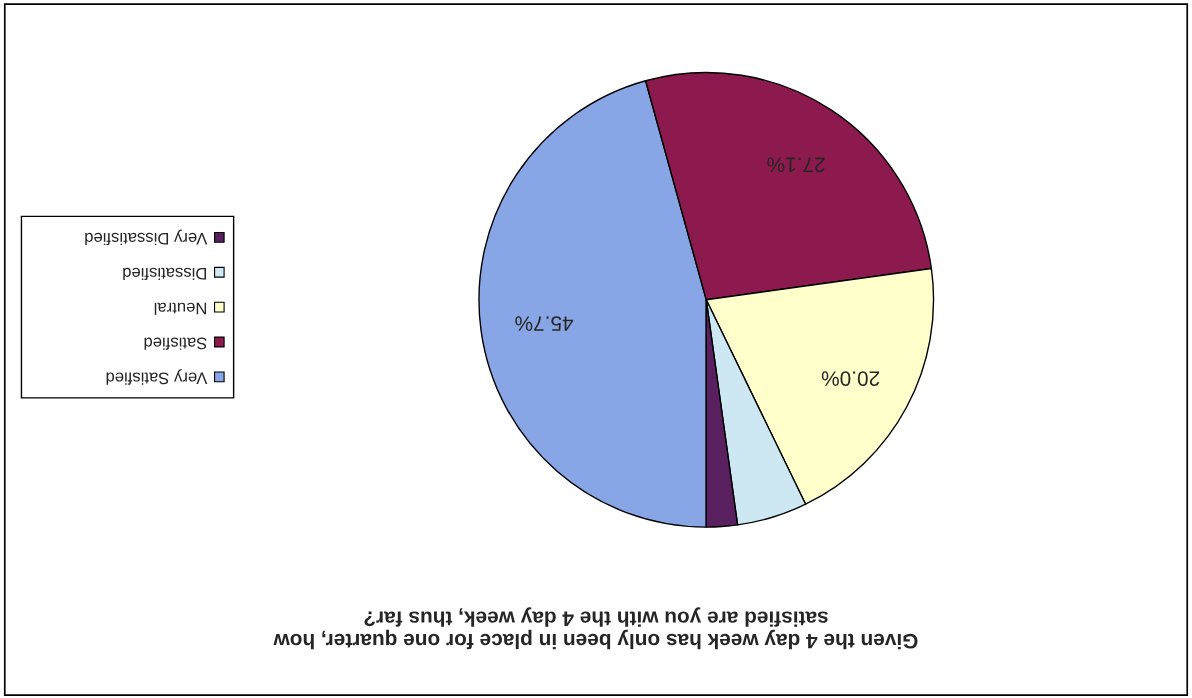 This screenshot has width=1192, height=698. Describe the element at coordinates (157, 377) in the screenshot. I see `legend-label: Very Satisfied` at that location.